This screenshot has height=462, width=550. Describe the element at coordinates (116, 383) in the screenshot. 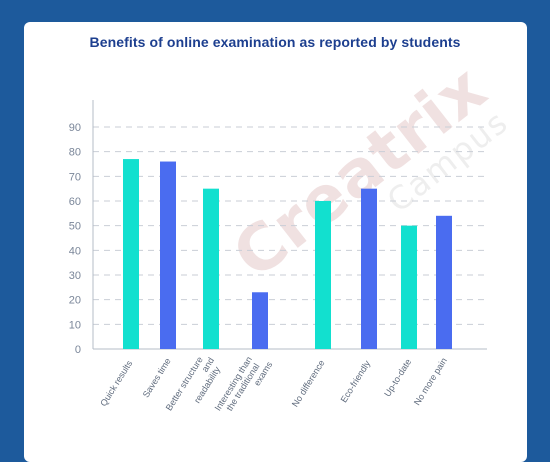

I see `x-tick-label: Quick results` at that location.